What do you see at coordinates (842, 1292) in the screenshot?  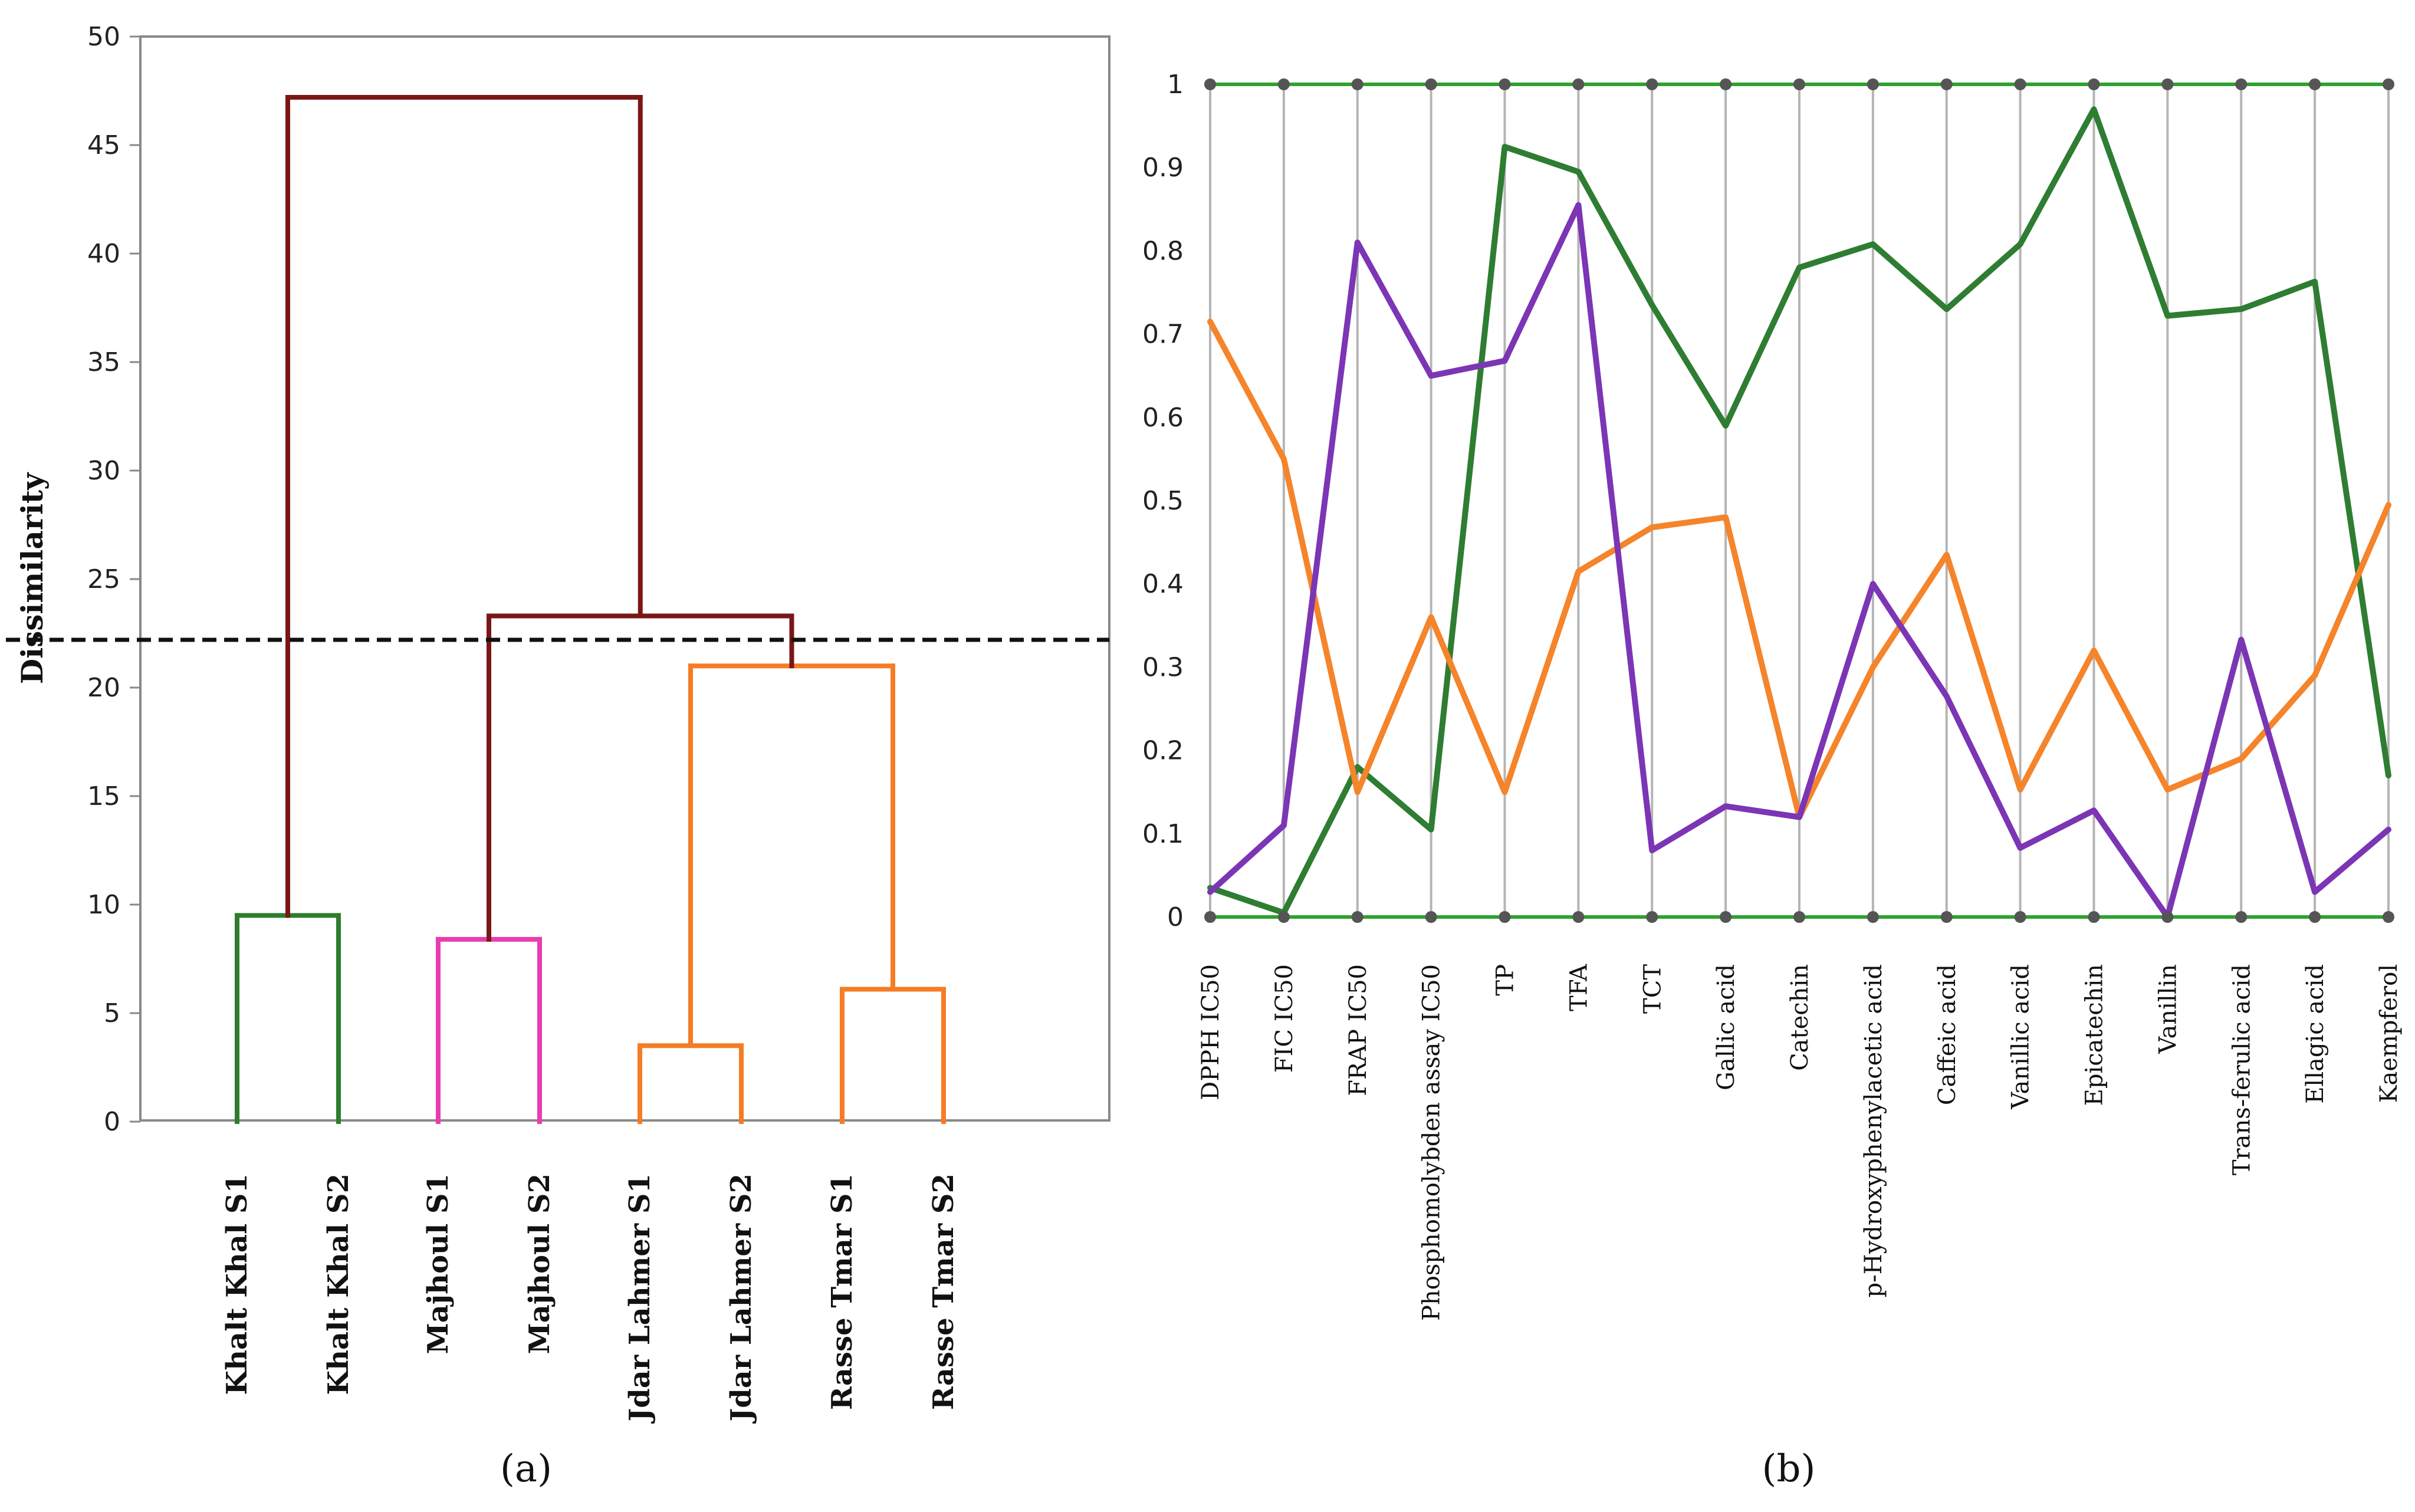 I see `leaf-label: Rasse Tmar S1` at bounding box center [842, 1292].